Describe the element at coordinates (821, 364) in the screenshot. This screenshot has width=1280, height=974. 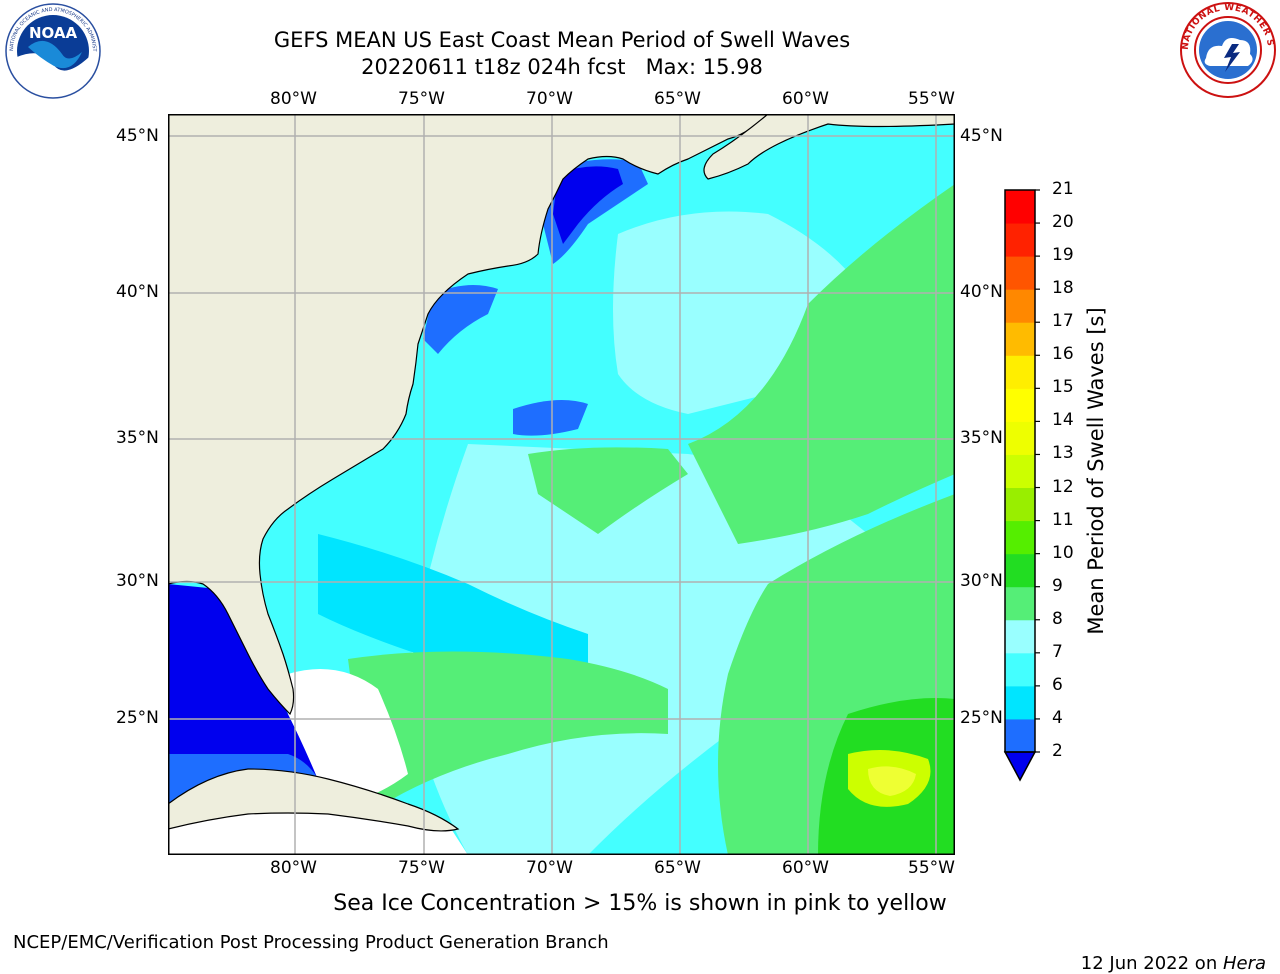
I see `field-green-east` at that location.